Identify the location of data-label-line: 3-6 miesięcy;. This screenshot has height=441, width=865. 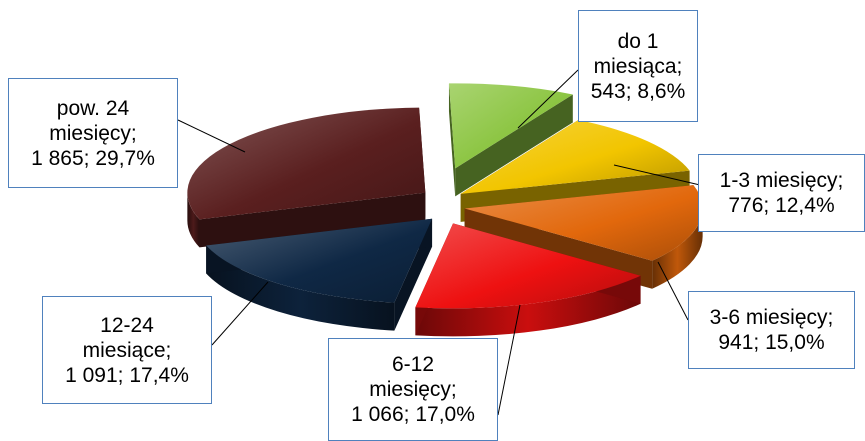
(771, 317).